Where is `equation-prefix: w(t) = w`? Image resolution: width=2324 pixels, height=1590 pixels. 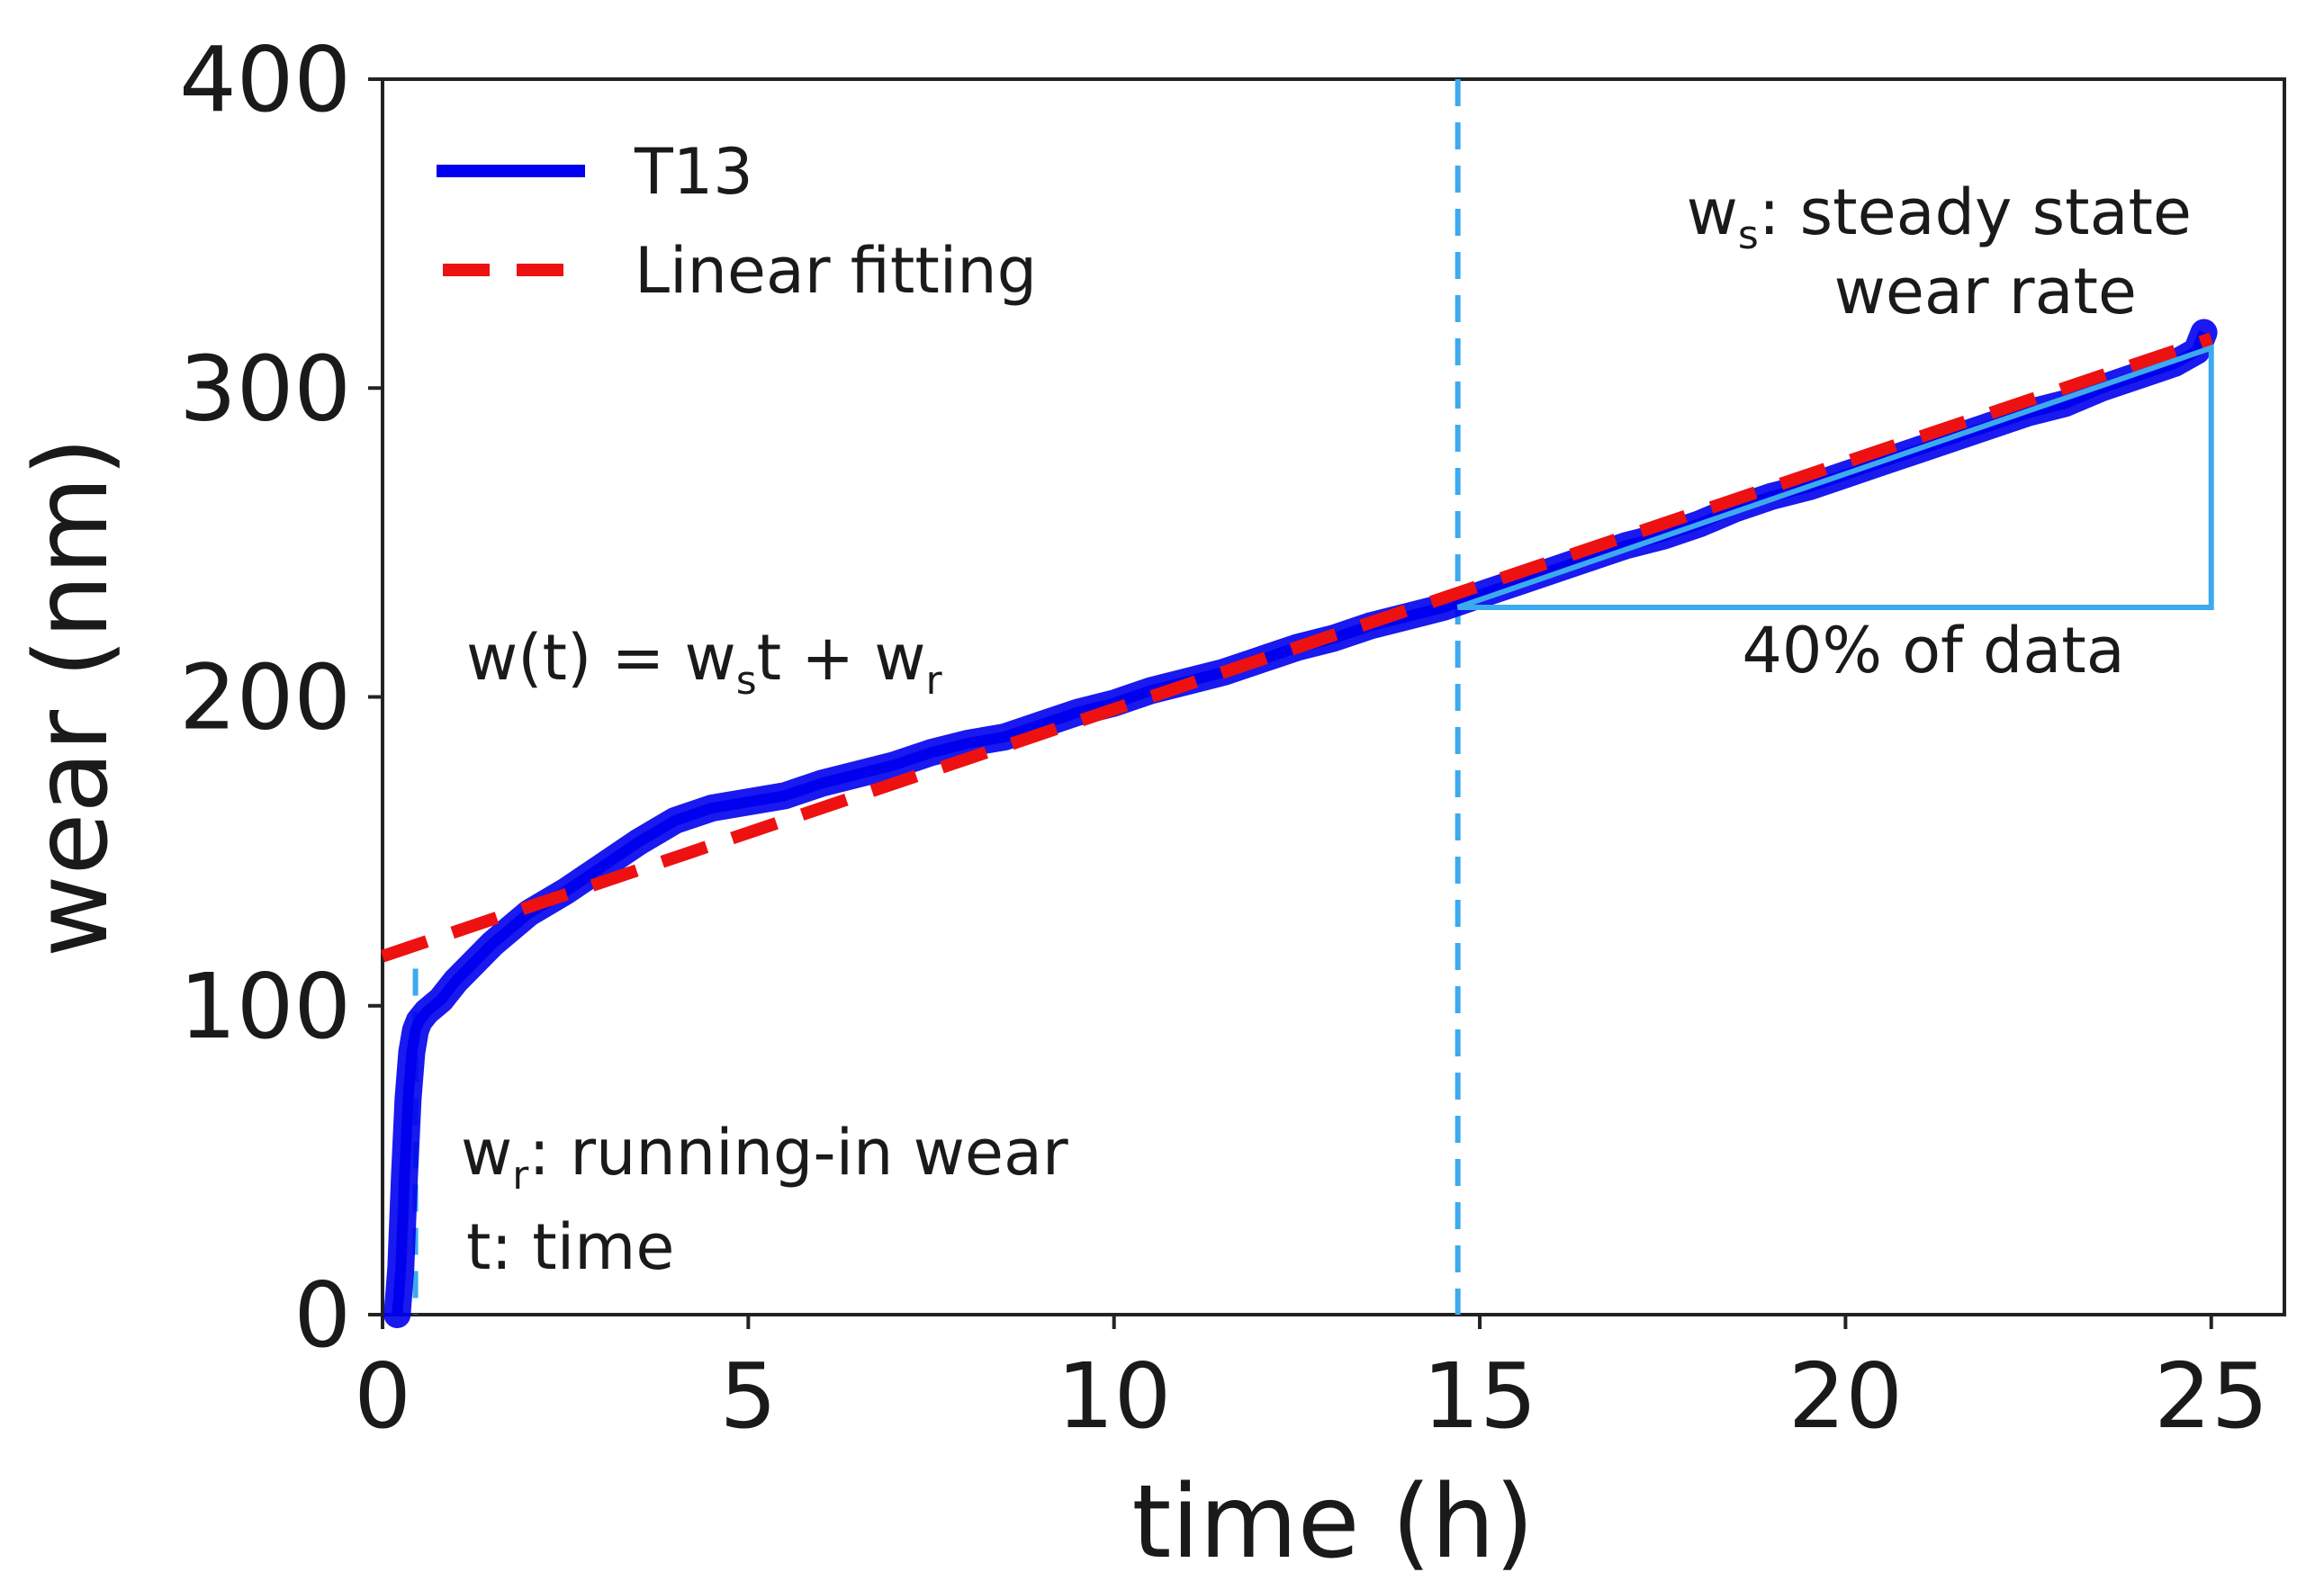 equation-prefix: w(t) = w is located at coordinates (601, 658).